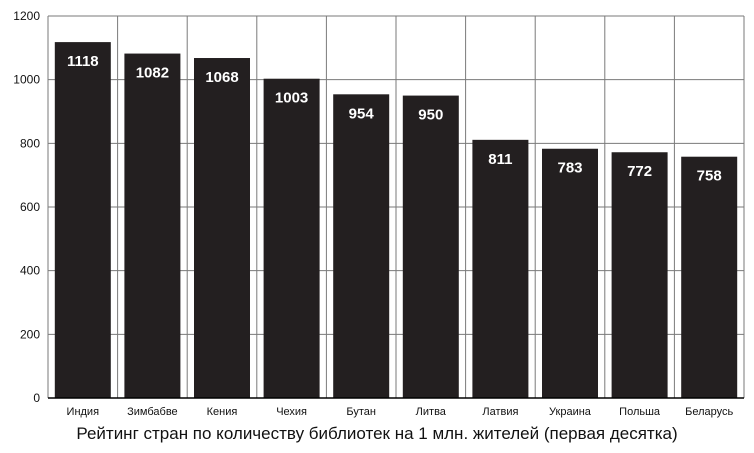 The width and height of the screenshot is (754, 453). What do you see at coordinates (30, 207) in the screenshot?
I see `y-tick-label: 600` at bounding box center [30, 207].